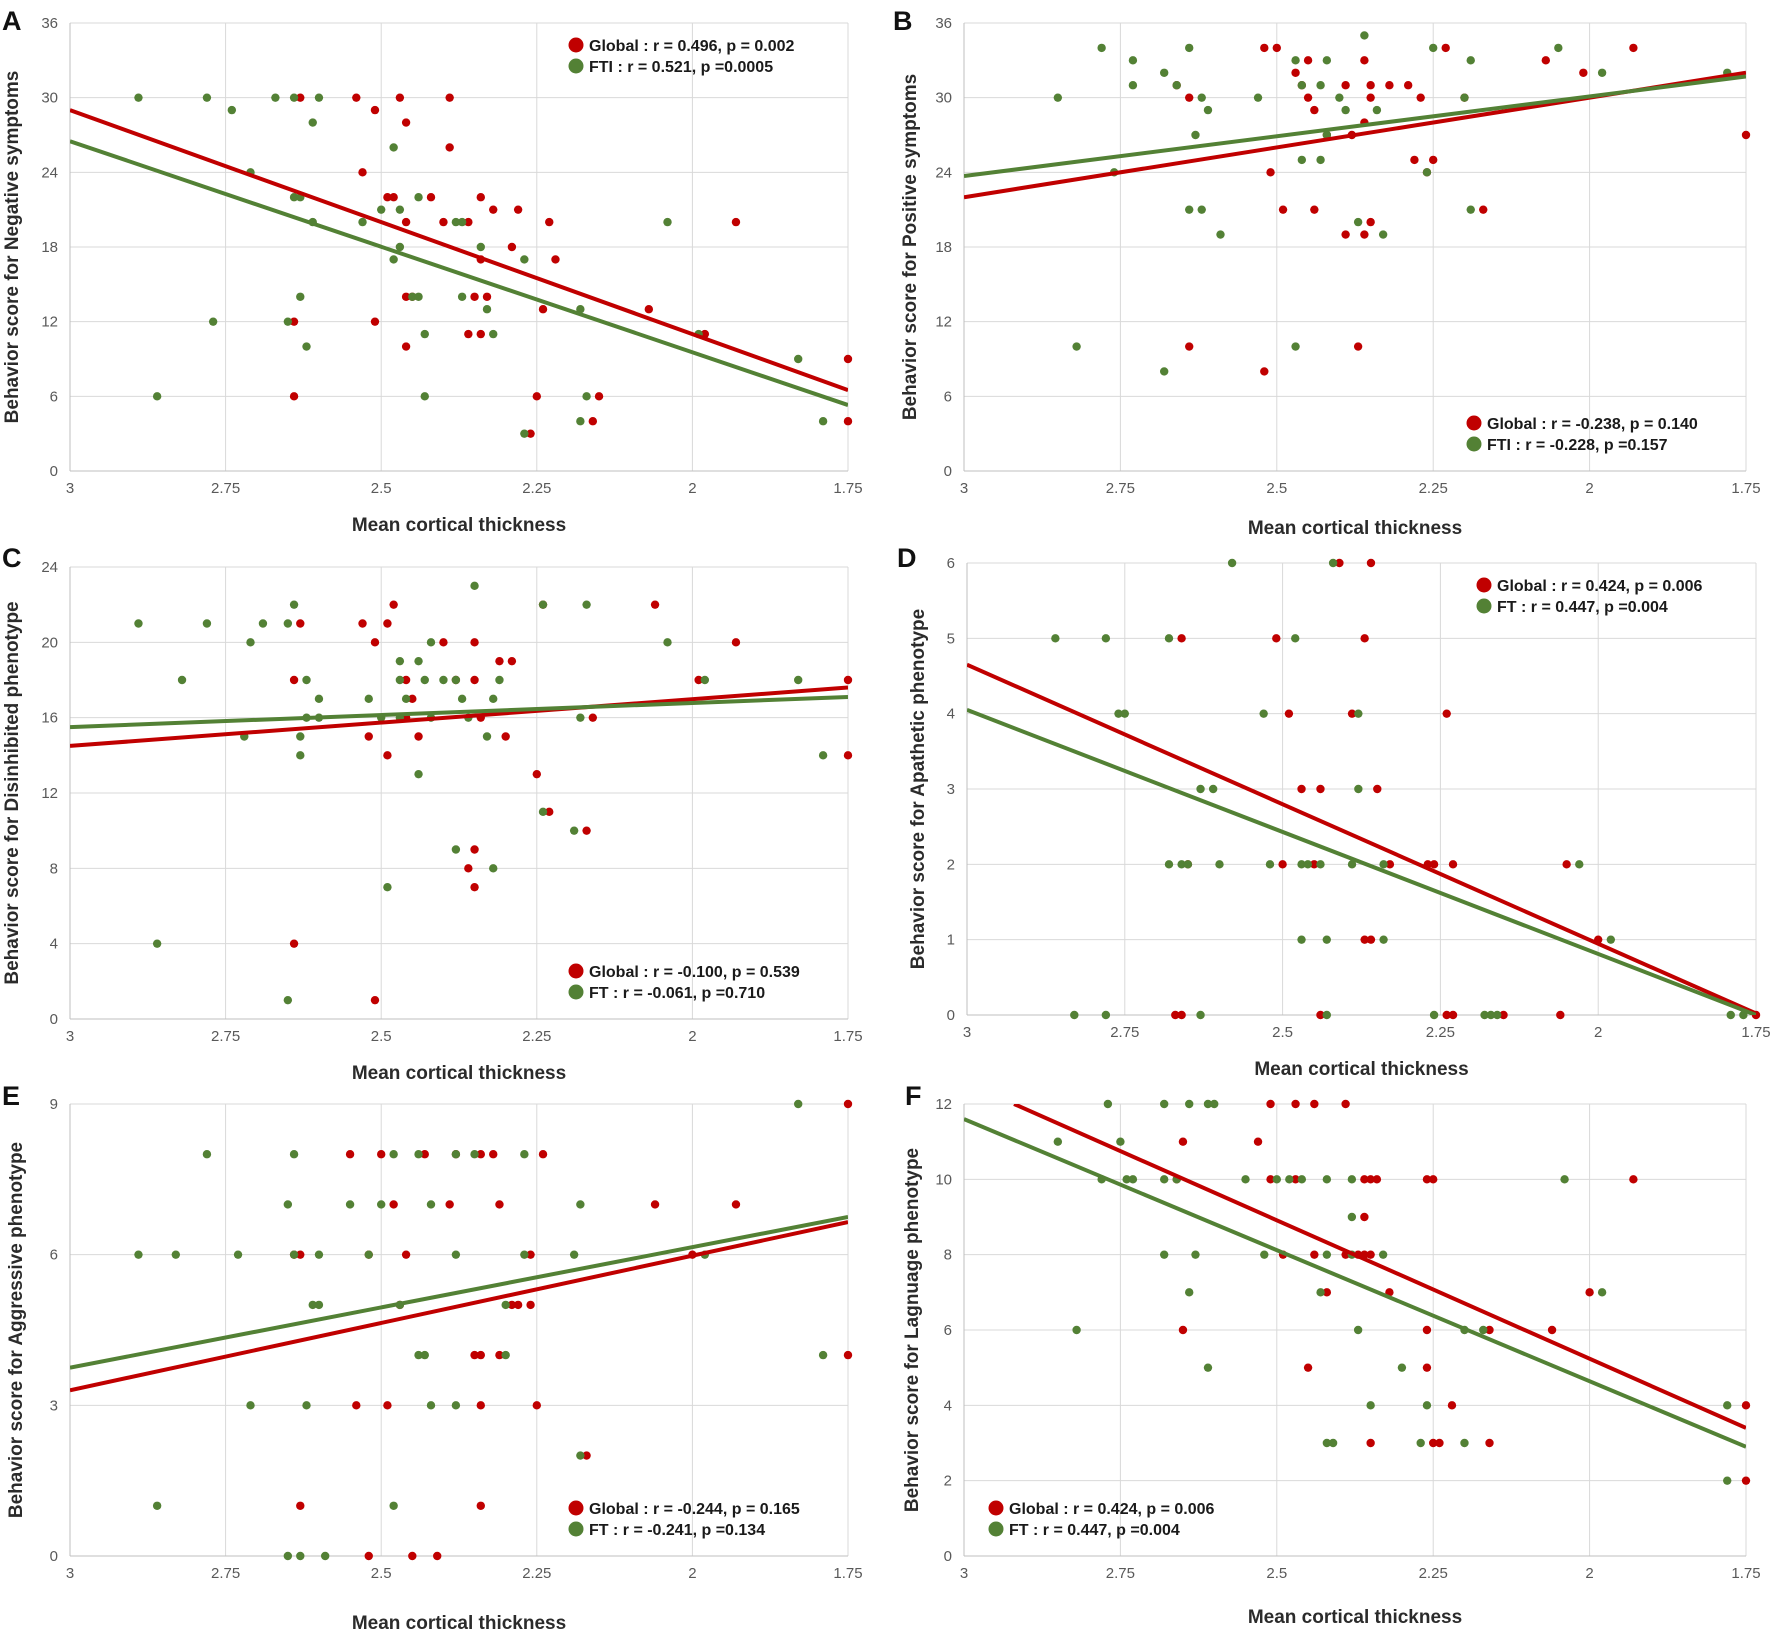 The width and height of the screenshot is (1772, 1630). I want to click on legend-label-global: Global : r = 0.424, p = 0.006, so click(1600, 586).